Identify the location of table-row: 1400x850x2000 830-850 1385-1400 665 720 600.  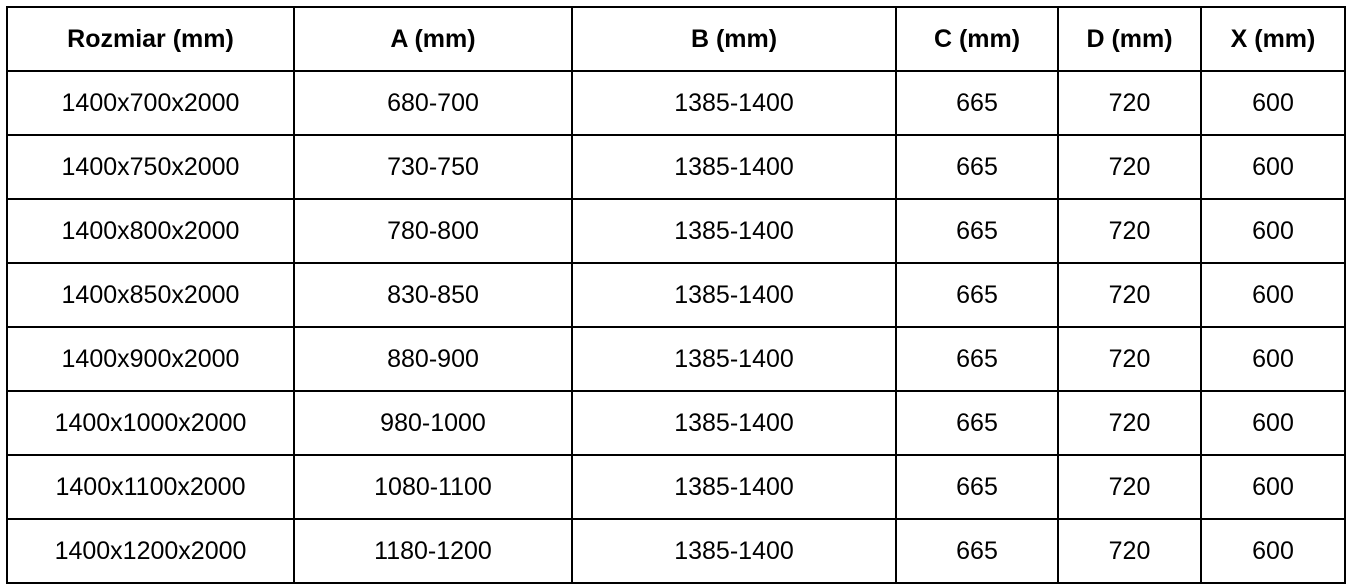
(676, 295).